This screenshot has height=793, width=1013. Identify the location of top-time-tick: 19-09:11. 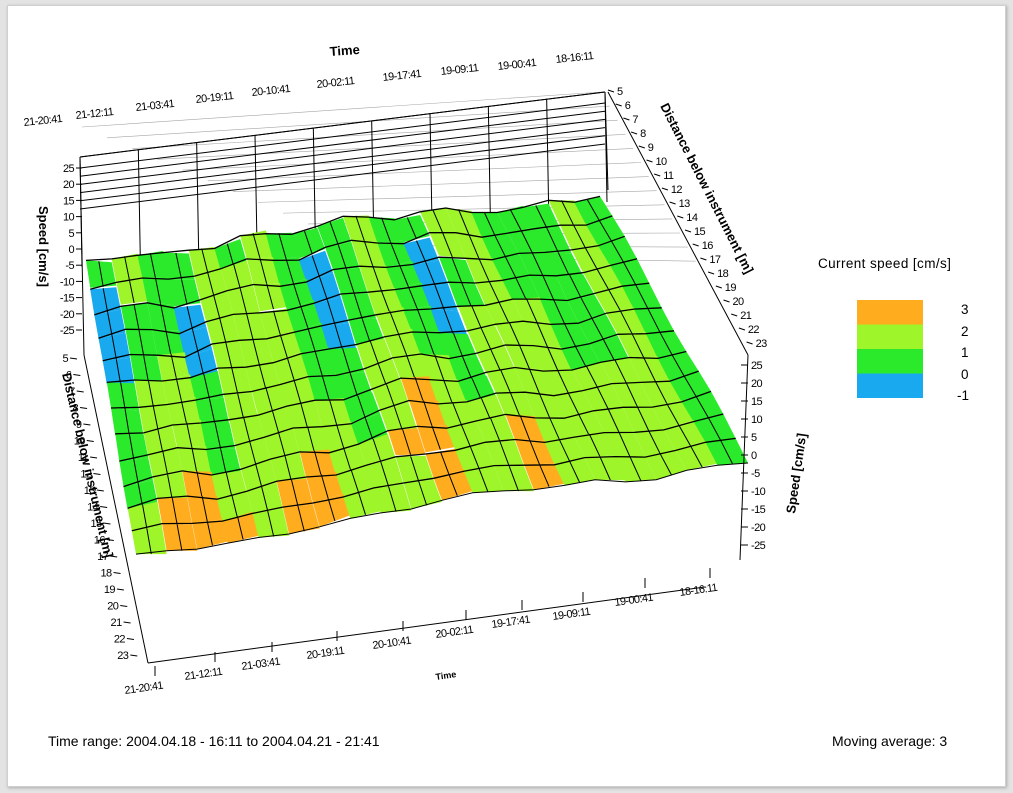
(459, 70).